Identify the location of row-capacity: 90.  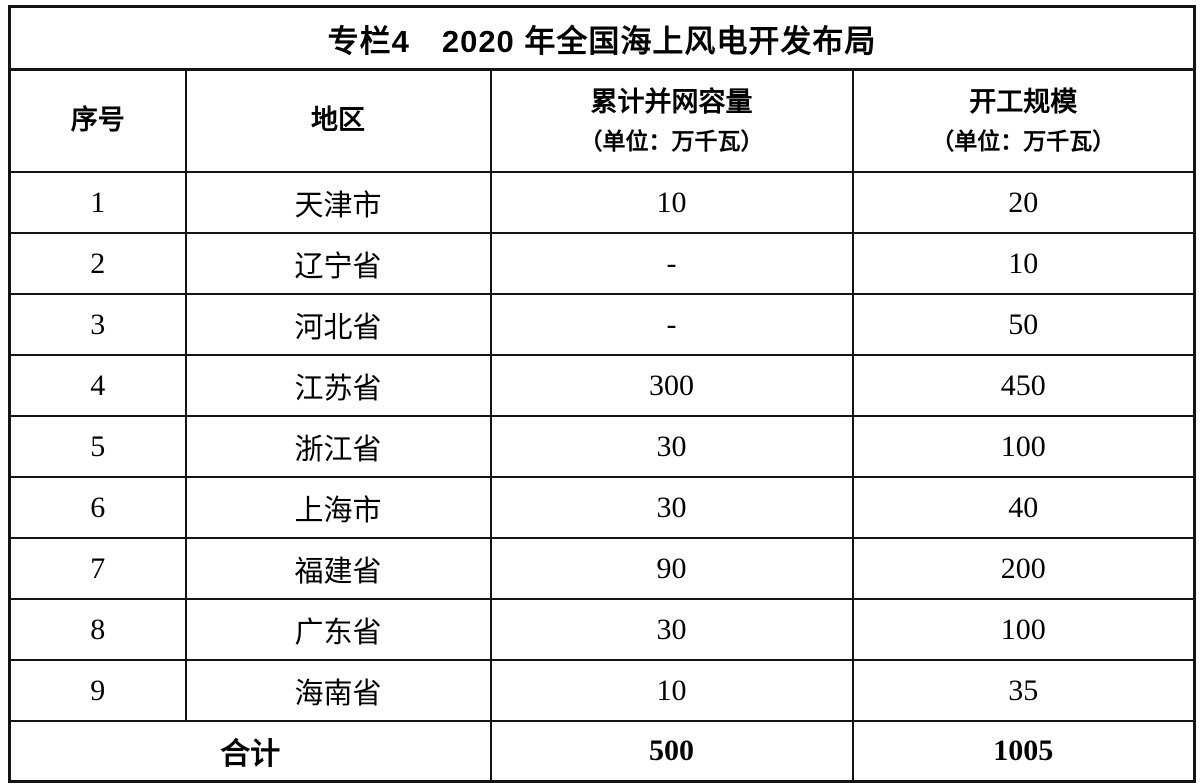
(671, 568).